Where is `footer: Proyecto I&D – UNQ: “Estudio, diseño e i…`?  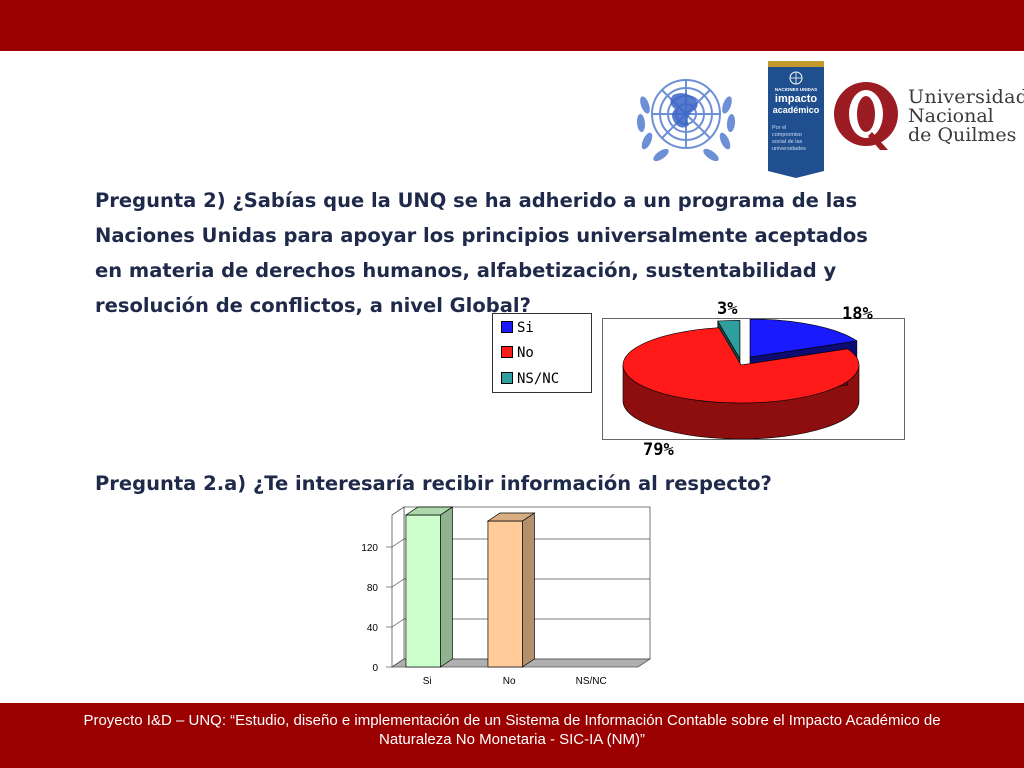
footer: Proyecto I&D – UNQ: “Estudio, diseño e i… is located at coordinates (512, 735).